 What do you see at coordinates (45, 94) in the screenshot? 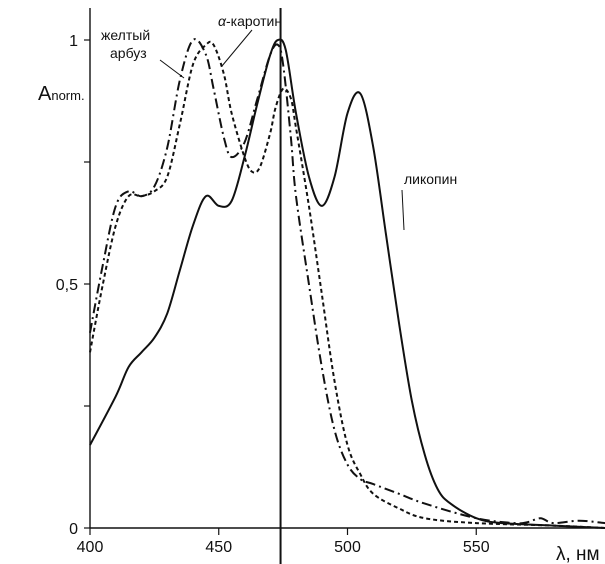
I see `y-axis-label-main: A` at bounding box center [45, 94].